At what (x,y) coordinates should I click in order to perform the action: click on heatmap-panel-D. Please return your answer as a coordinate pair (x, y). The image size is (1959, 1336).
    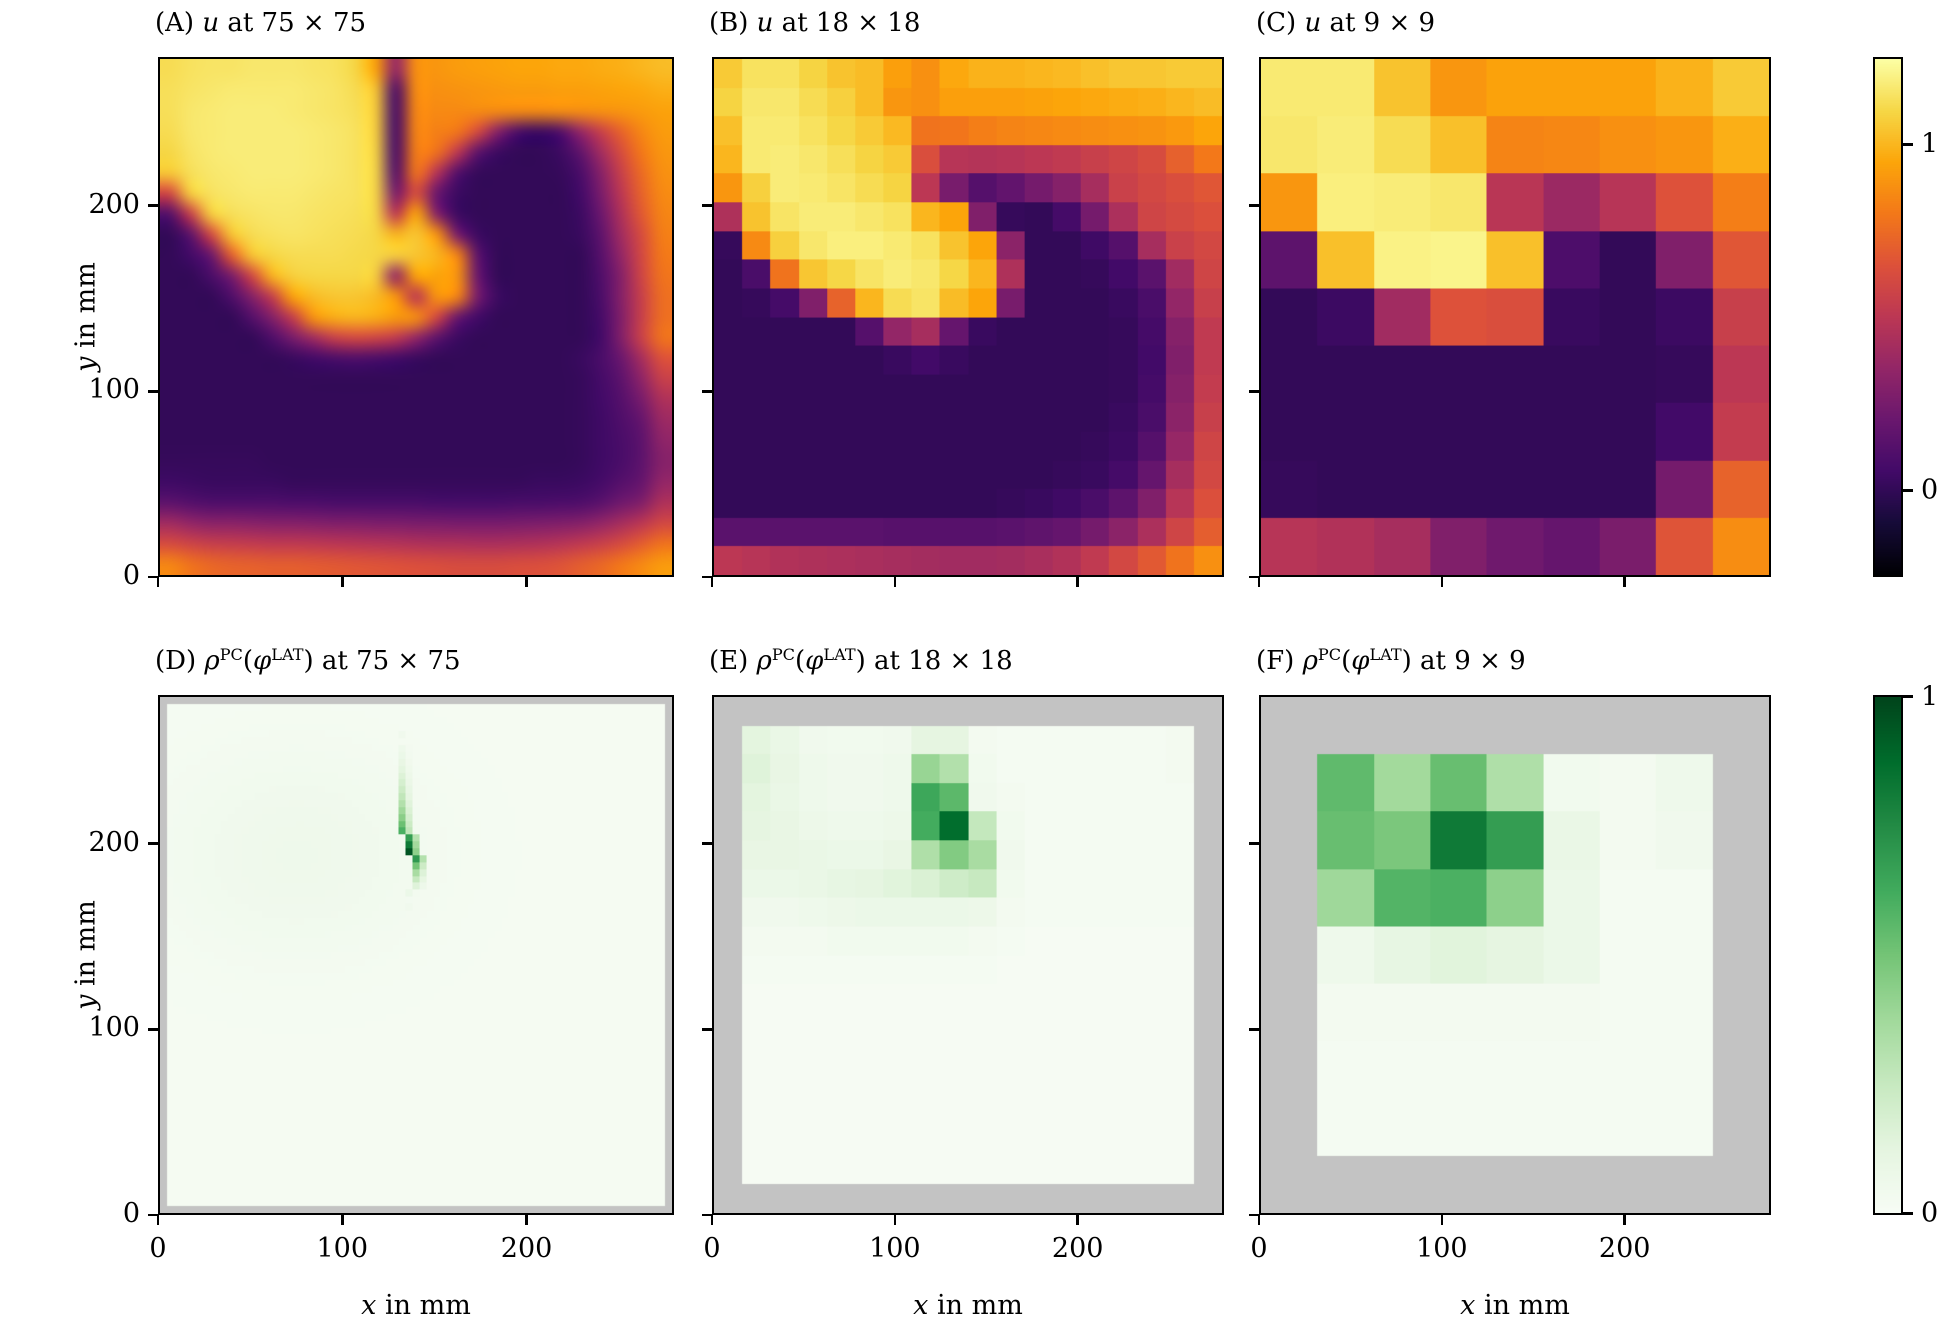
    Looking at the image, I should click on (416, 955).